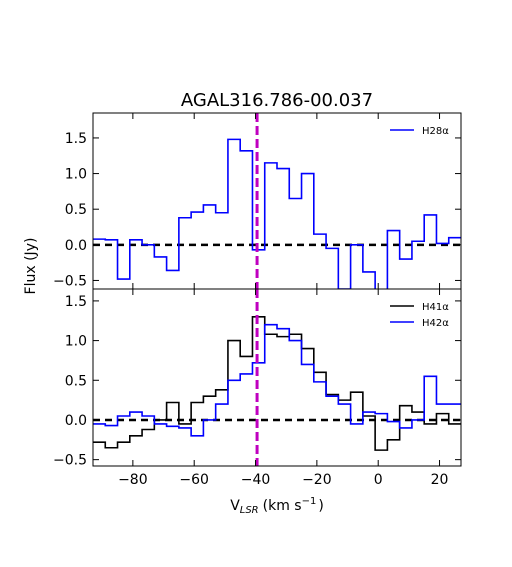  I want to click on x-tick-label: −60, so click(194, 480).